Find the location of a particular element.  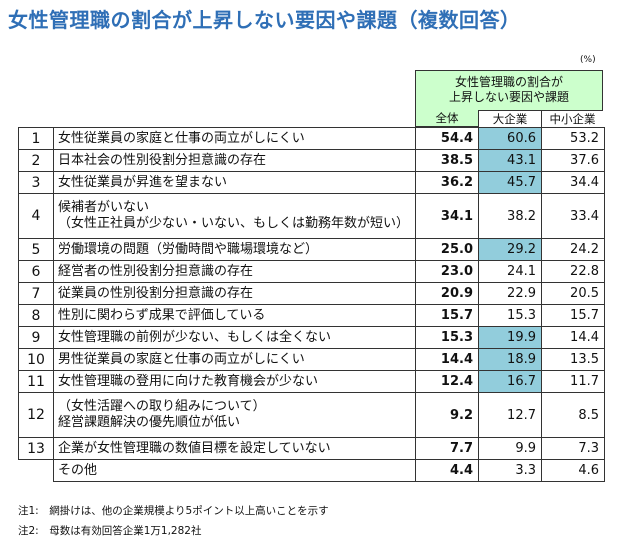

value-sme: 11.7 is located at coordinates (573, 381).